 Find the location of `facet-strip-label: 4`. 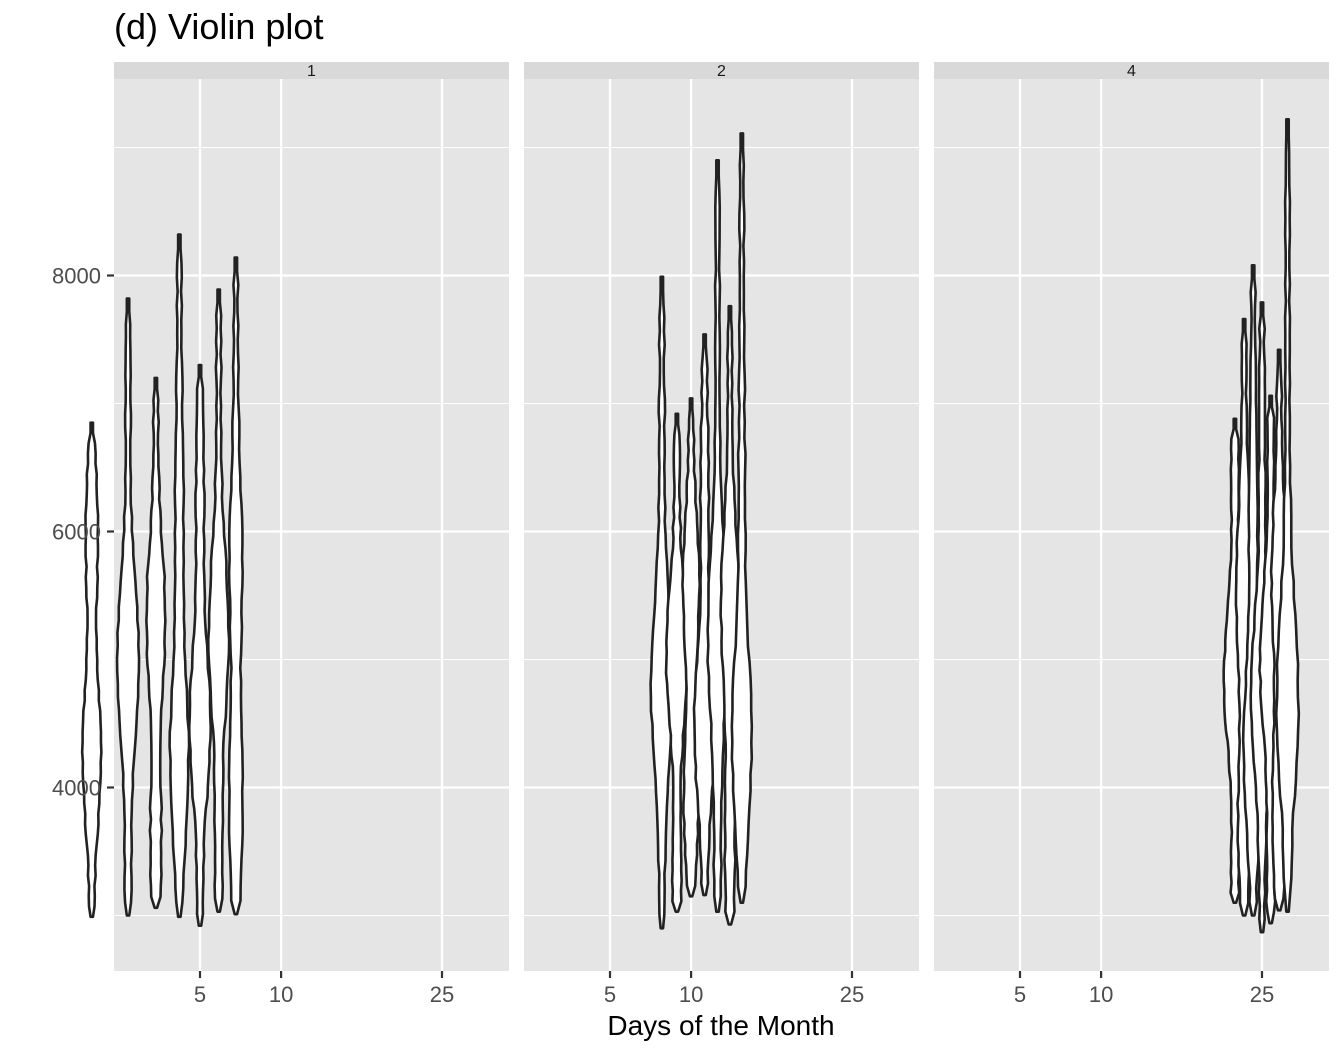

facet-strip-label: 4 is located at coordinates (1131, 71).